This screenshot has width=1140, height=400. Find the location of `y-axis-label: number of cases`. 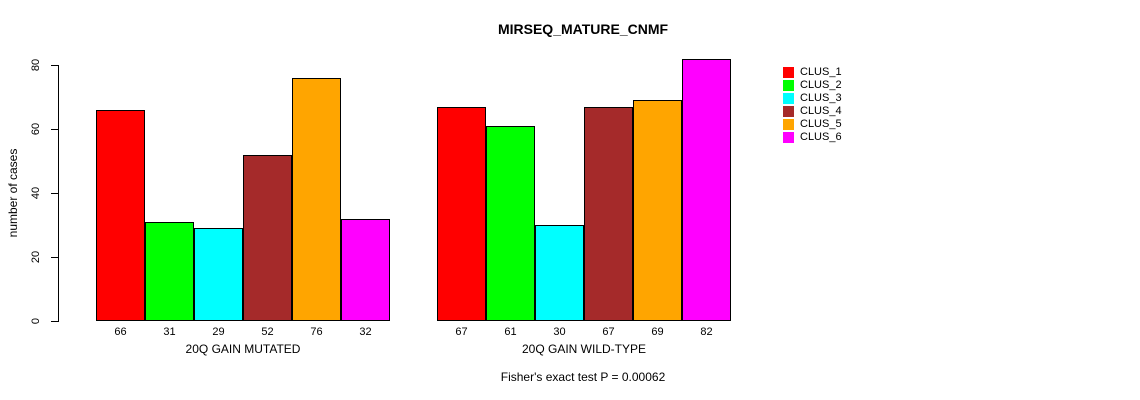

y-axis-label: number of cases is located at coordinates (13, 193).